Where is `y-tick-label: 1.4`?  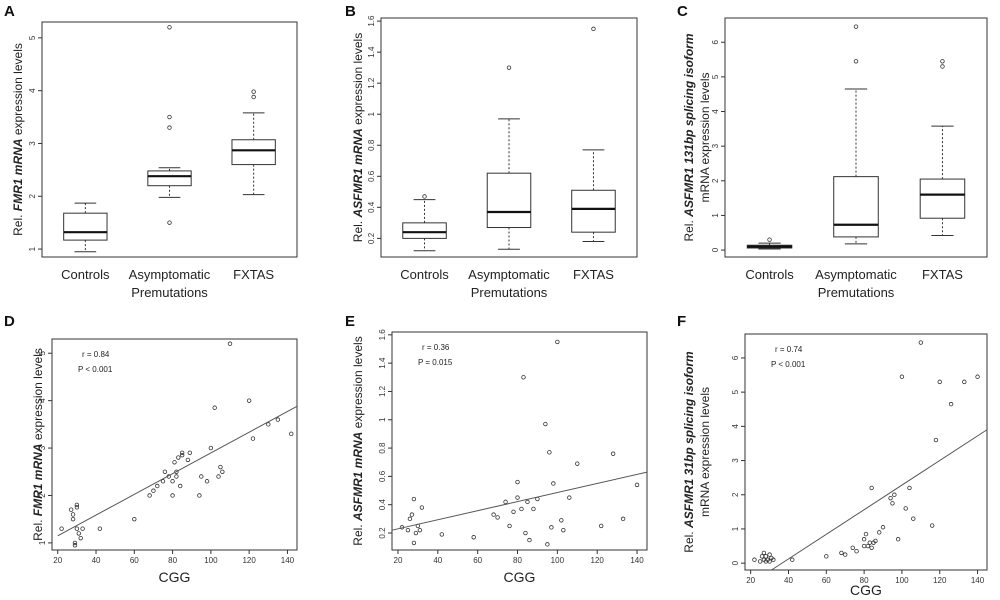
y-tick-label: 1.4 is located at coordinates (382, 363).